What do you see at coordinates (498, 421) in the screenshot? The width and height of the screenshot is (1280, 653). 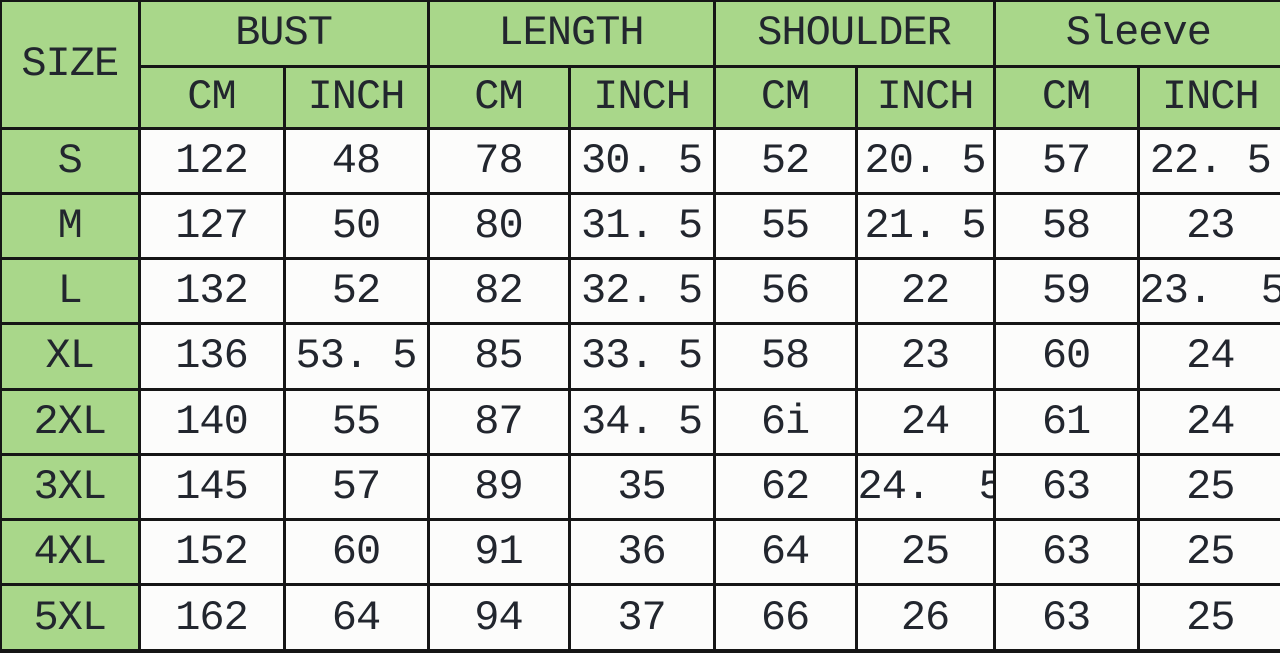 I see `data-cell: 87` at bounding box center [498, 421].